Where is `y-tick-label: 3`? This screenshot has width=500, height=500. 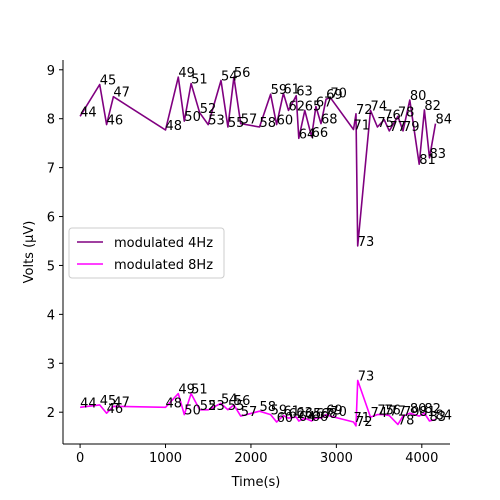
y-tick-label: 3 is located at coordinates (51, 364).